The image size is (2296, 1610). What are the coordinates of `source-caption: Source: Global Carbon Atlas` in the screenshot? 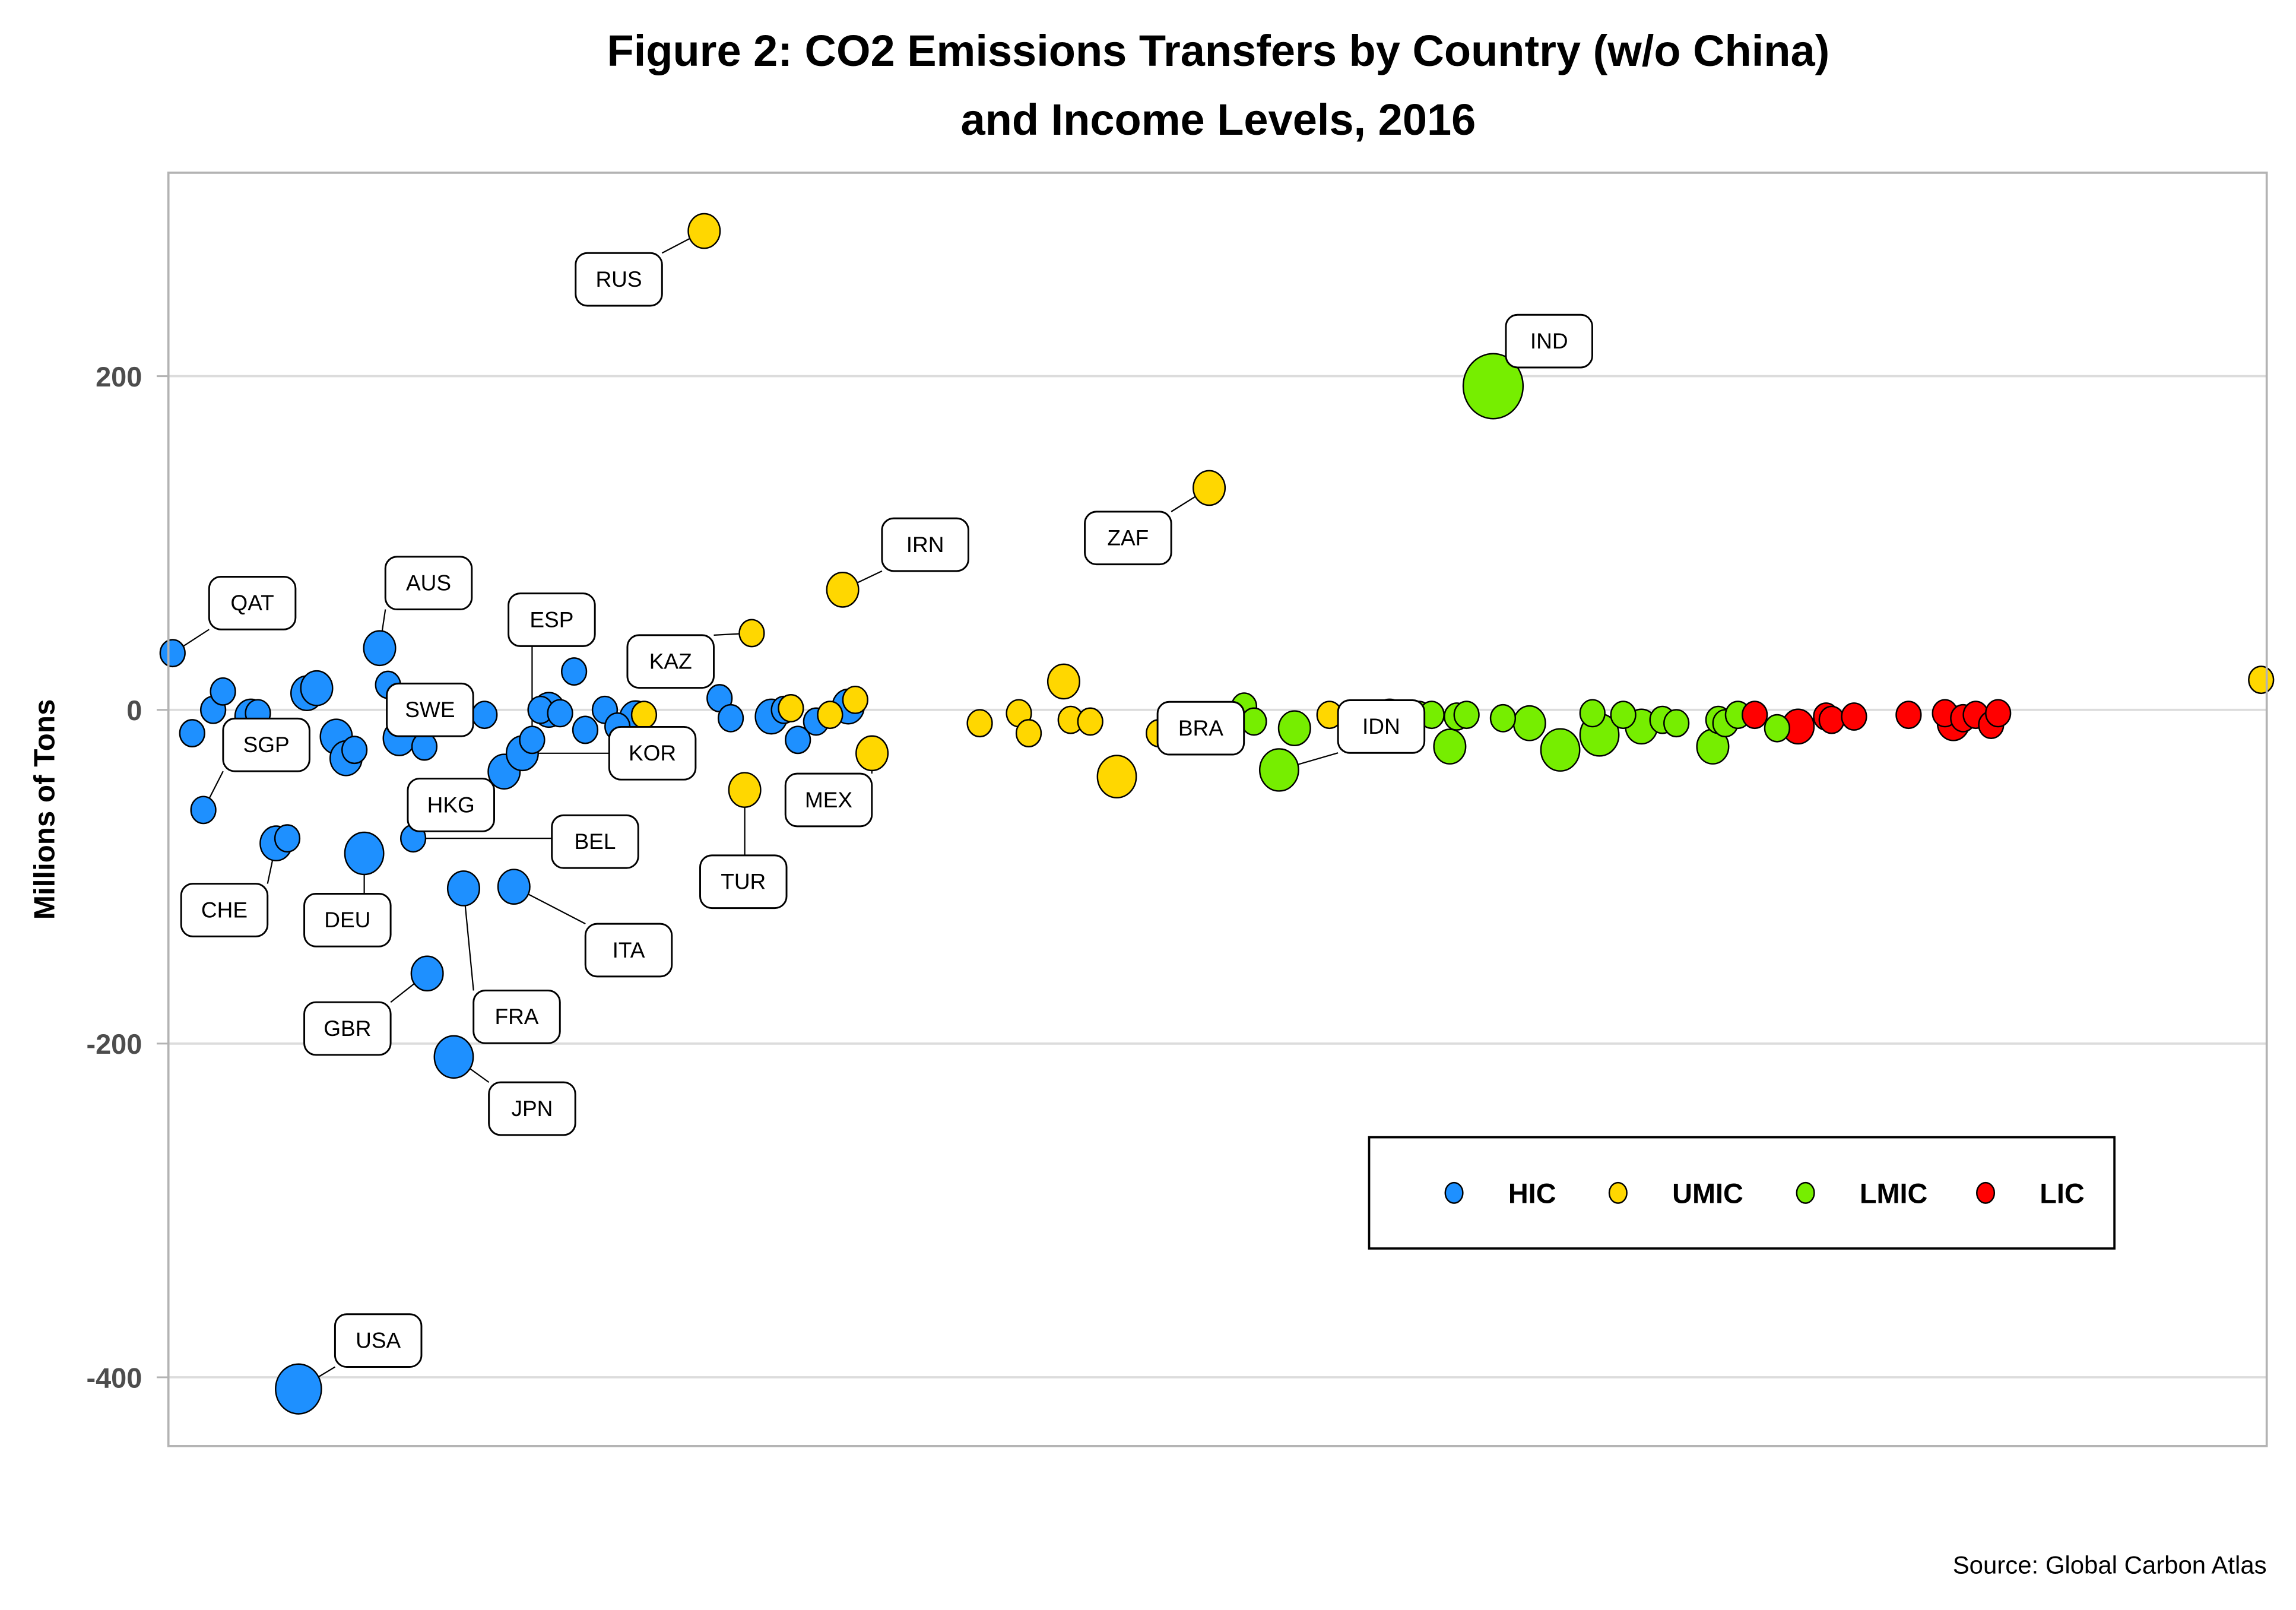 It's located at (2110, 1565).